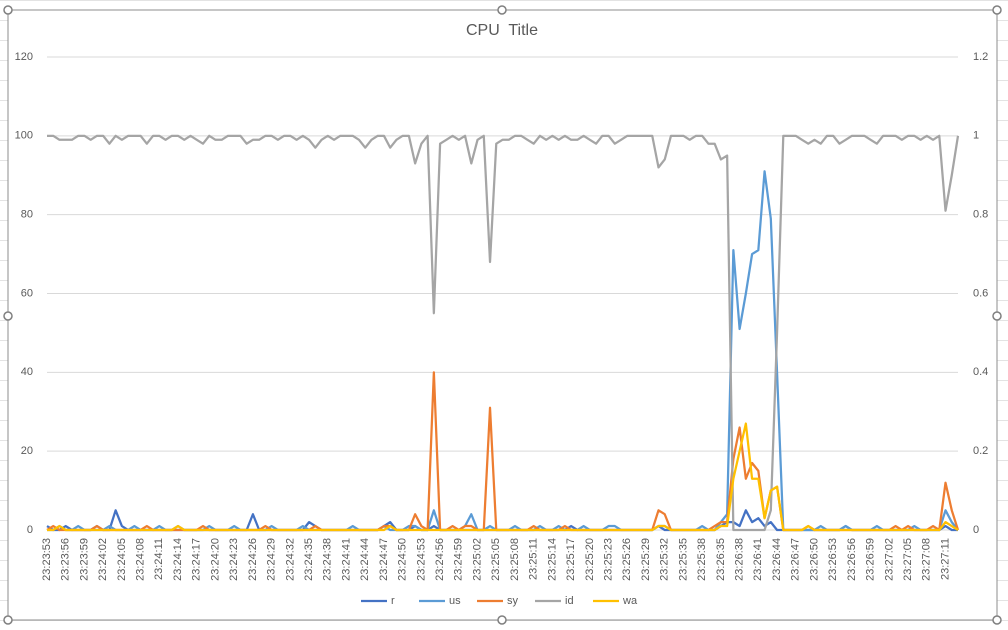 Image resolution: width=1008 pixels, height=630 pixels. What do you see at coordinates (683, 559) in the screenshot?
I see `x-tick-label: 23:25:35` at bounding box center [683, 559].